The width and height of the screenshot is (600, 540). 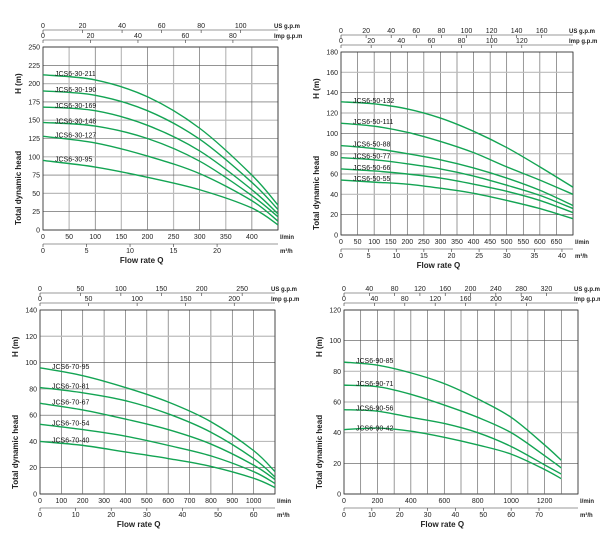 I want to click on y-tick-label: 80, so click(x=337, y=372).